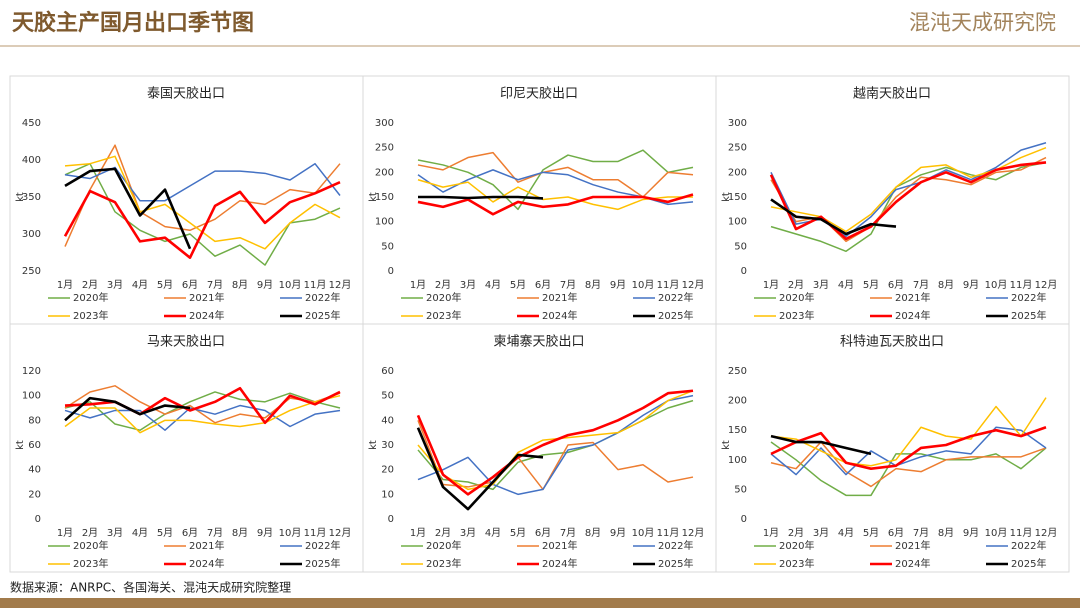  Describe the element at coordinates (737, 172) in the screenshot. I see `y-tick-label: 200` at that location.